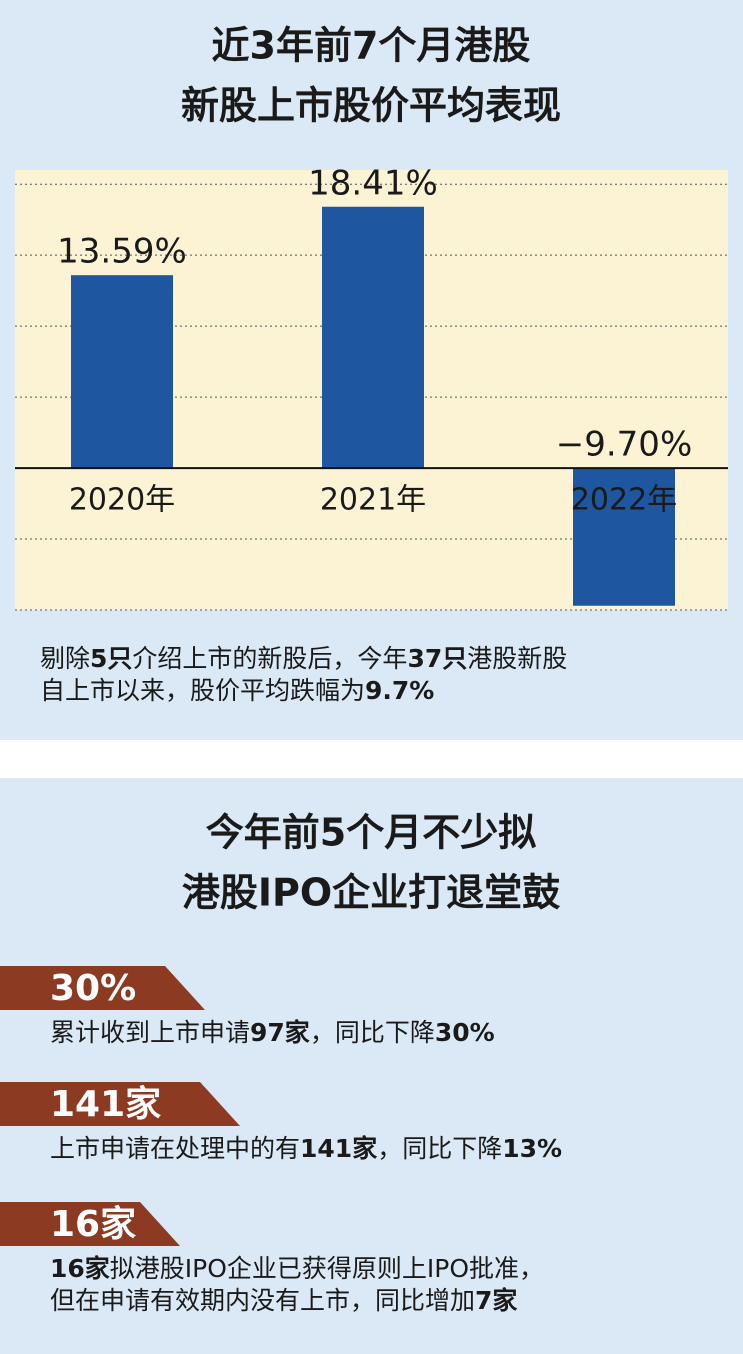 The width and height of the screenshot is (743, 1354). What do you see at coordinates (150, 1032) in the screenshot?
I see `body-text: 累计收到上市申请` at bounding box center [150, 1032].